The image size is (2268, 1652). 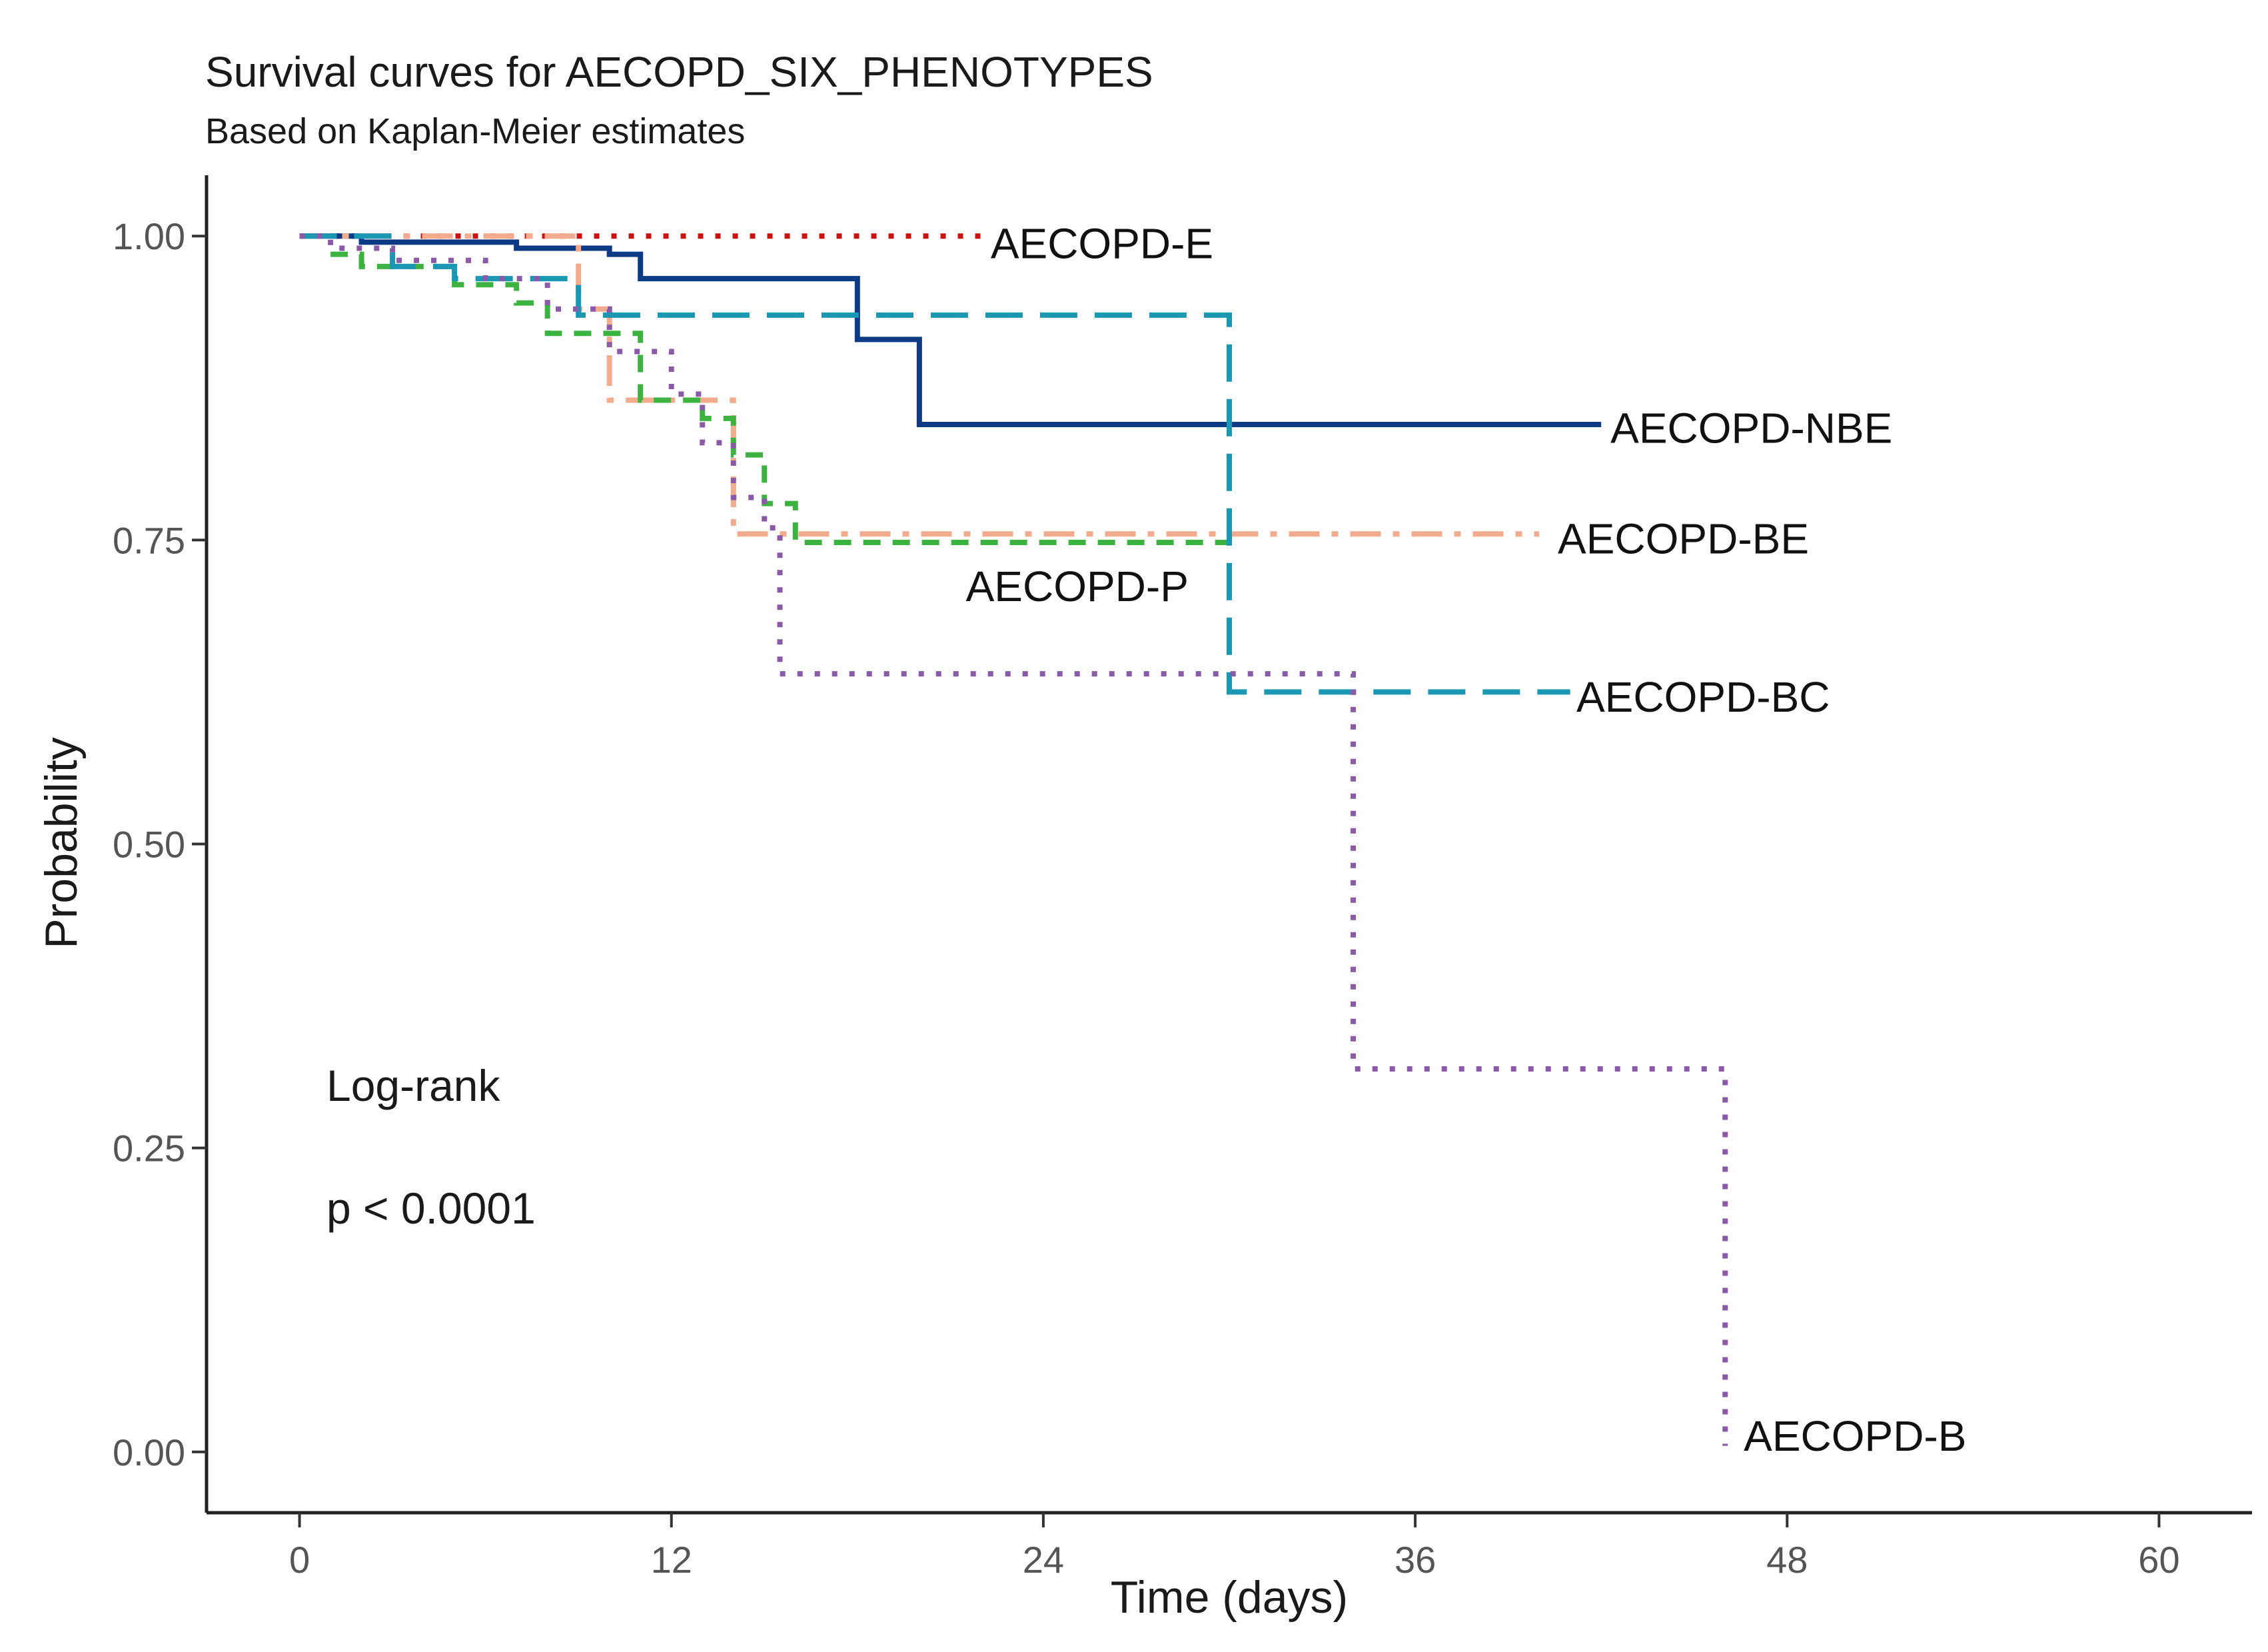 I want to click on series-label-aecopd-e: AECOPD-E, so click(x=1102, y=243).